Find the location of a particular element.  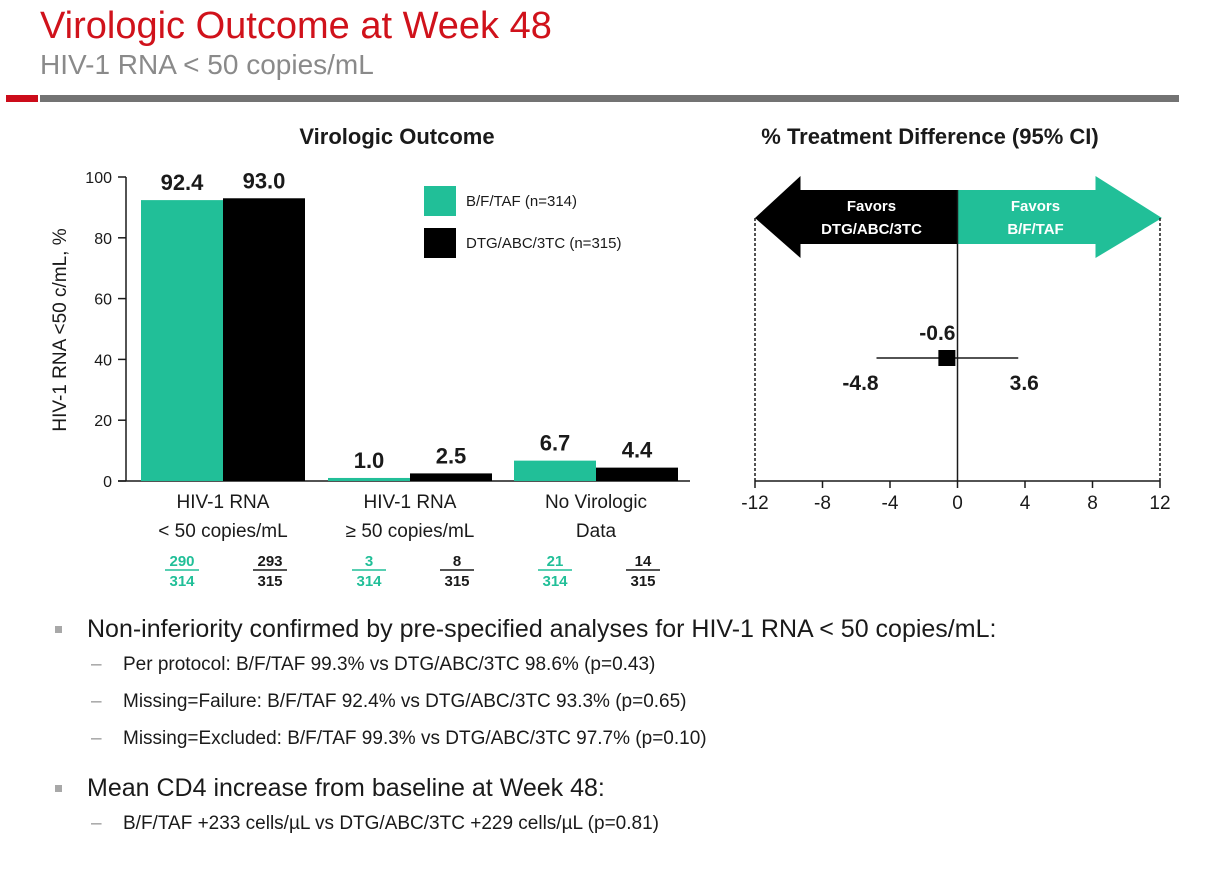

slide-subtitle: HIV-1 RNA < 50 copies/mL is located at coordinates (207, 64).